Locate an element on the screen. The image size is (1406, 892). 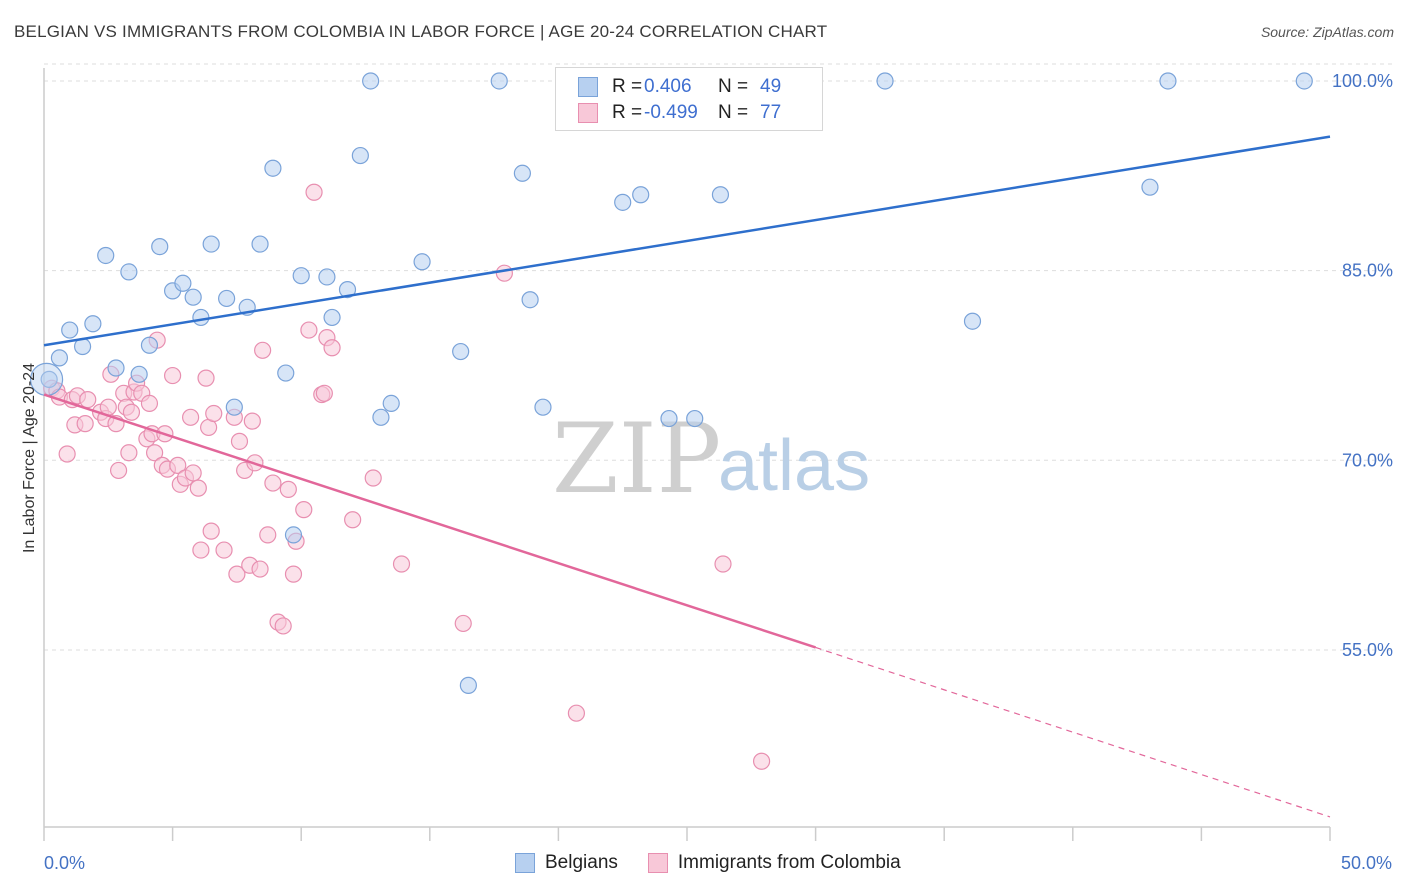
source-label: Source: ZipAtlas.com is located at coordinates (1327, 32).